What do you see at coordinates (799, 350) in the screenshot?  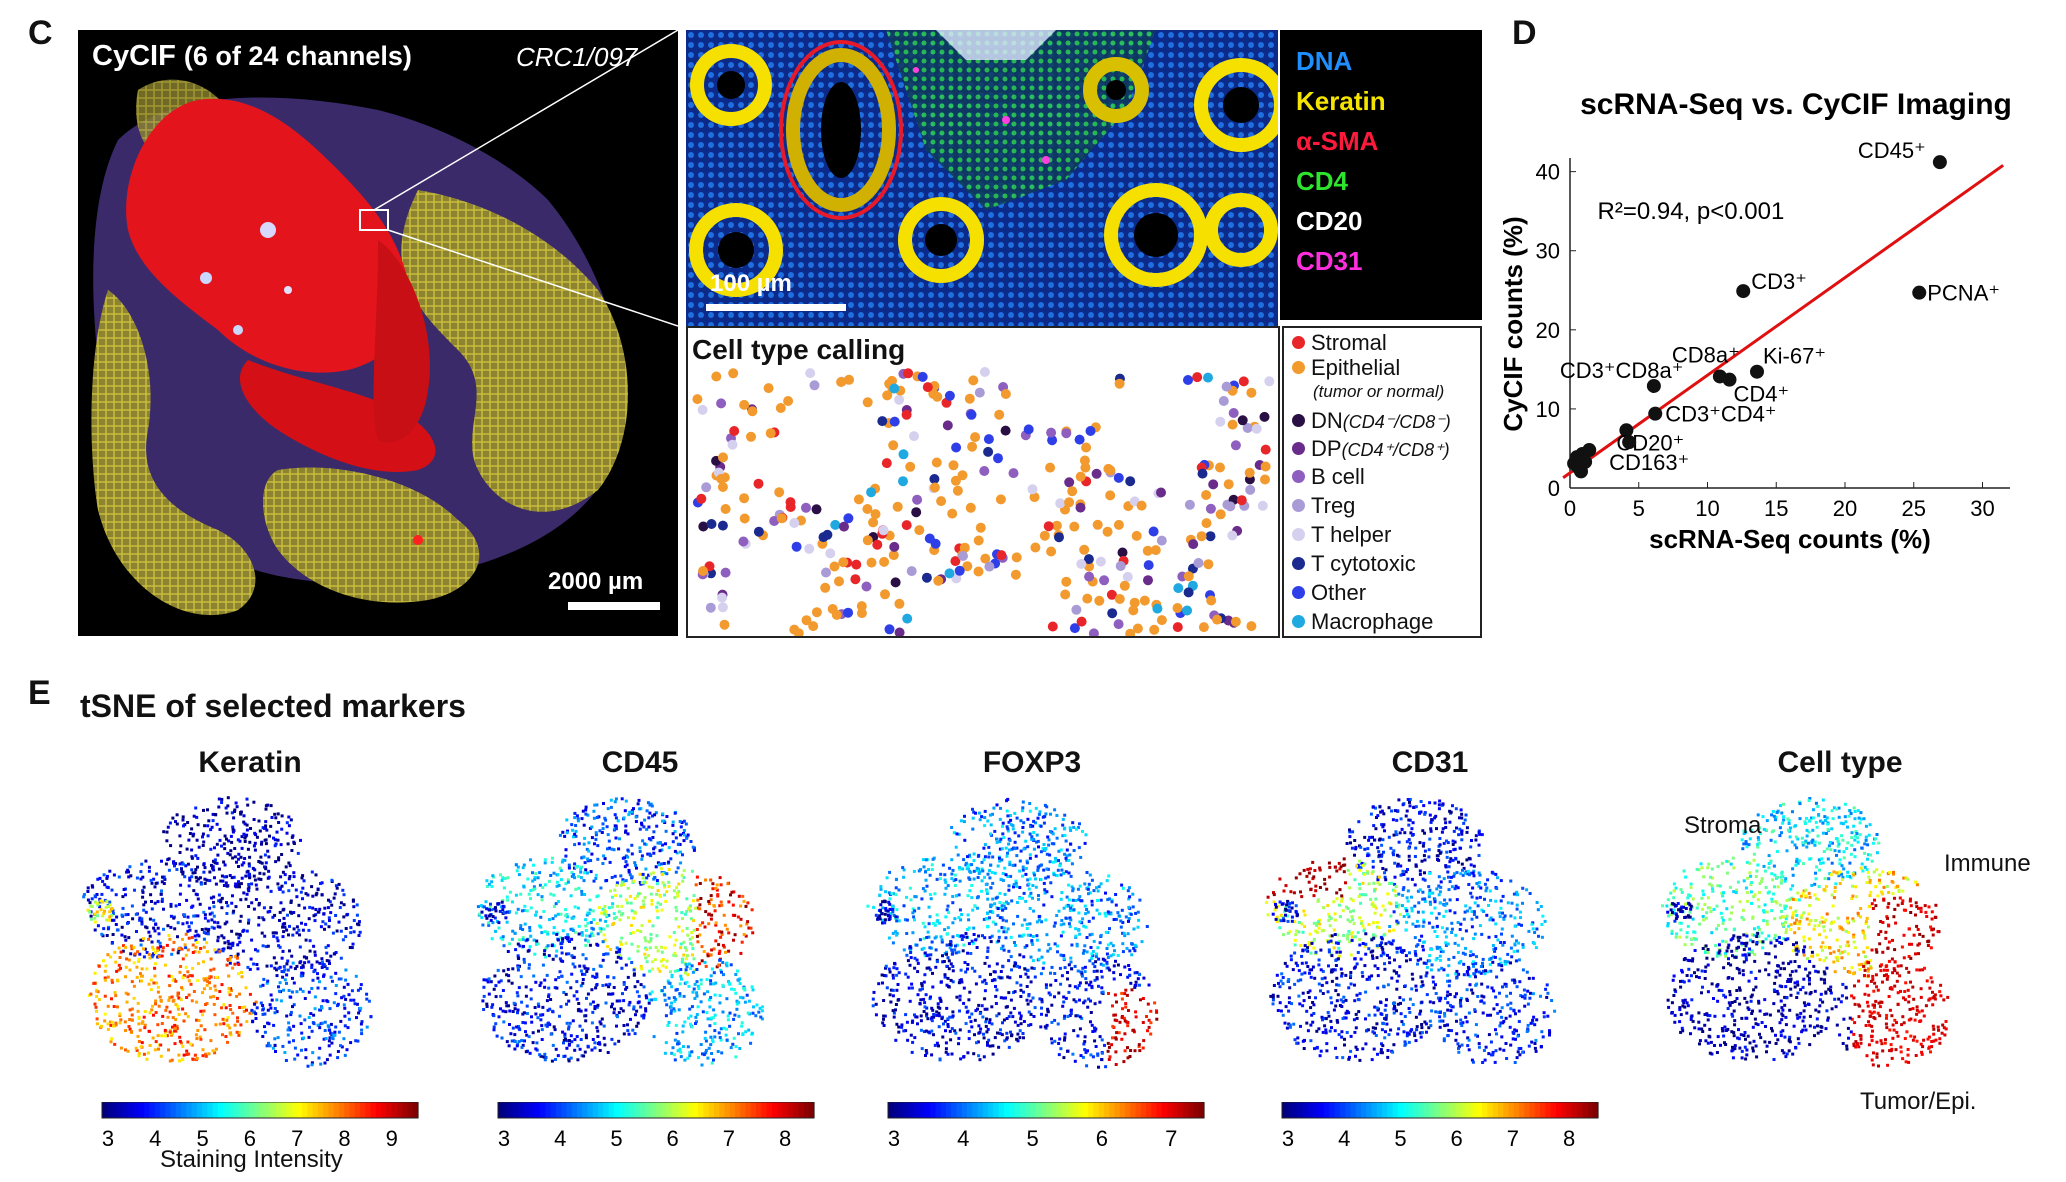 I see `cell-type-calling-title: Cell type calling` at bounding box center [799, 350].